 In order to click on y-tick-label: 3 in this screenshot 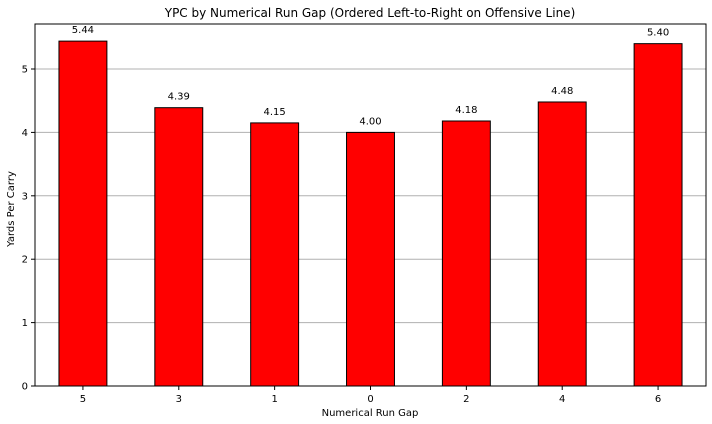, I will do `click(25, 196)`.